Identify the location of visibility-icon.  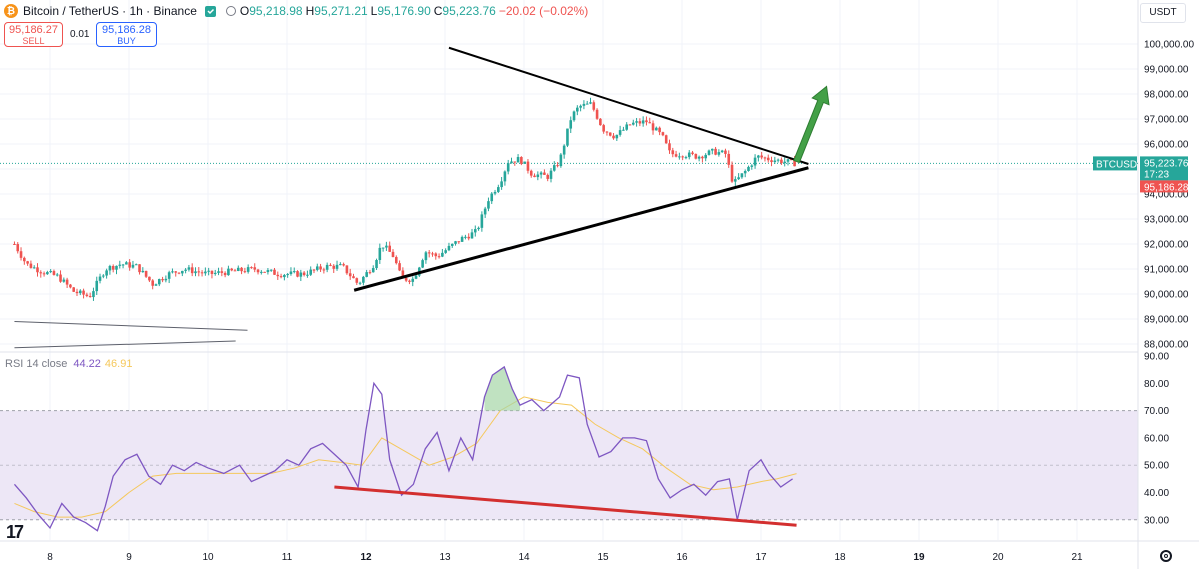
(230, 11).